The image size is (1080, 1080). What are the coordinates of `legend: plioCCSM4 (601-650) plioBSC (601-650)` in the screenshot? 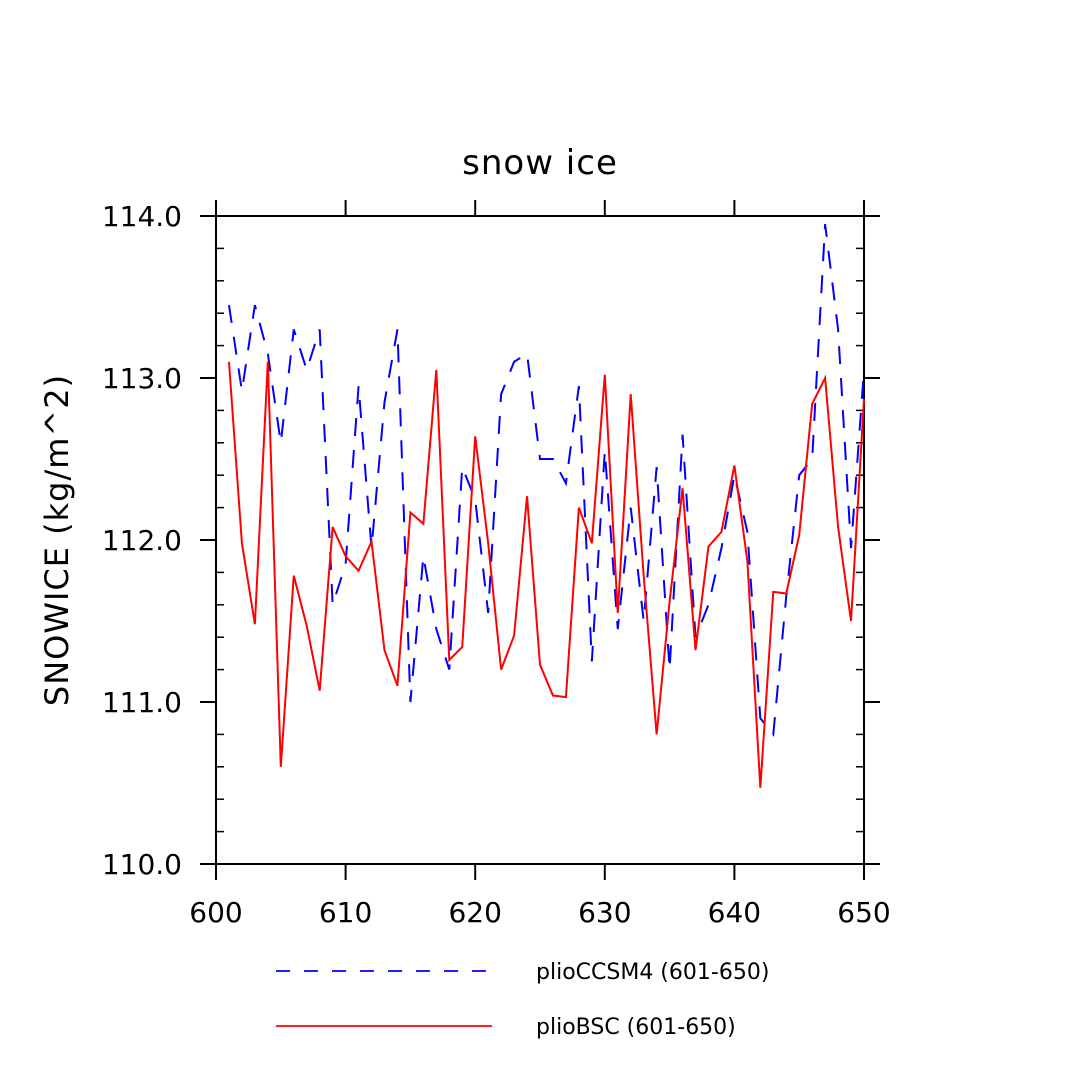 It's located at (522, 1000).